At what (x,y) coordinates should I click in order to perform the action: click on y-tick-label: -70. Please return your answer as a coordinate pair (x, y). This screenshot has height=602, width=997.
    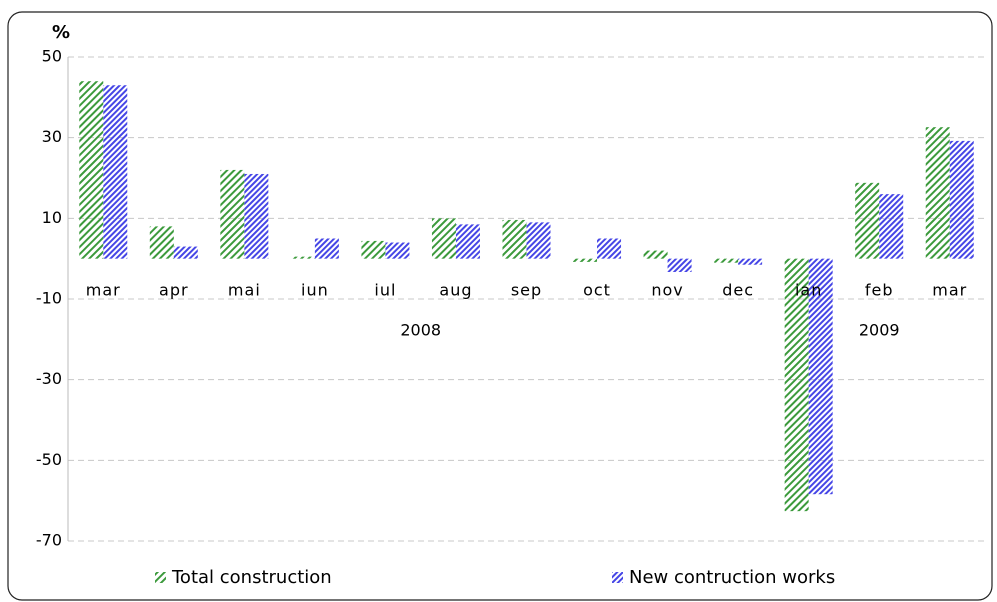
    Looking at the image, I should click on (49, 540).